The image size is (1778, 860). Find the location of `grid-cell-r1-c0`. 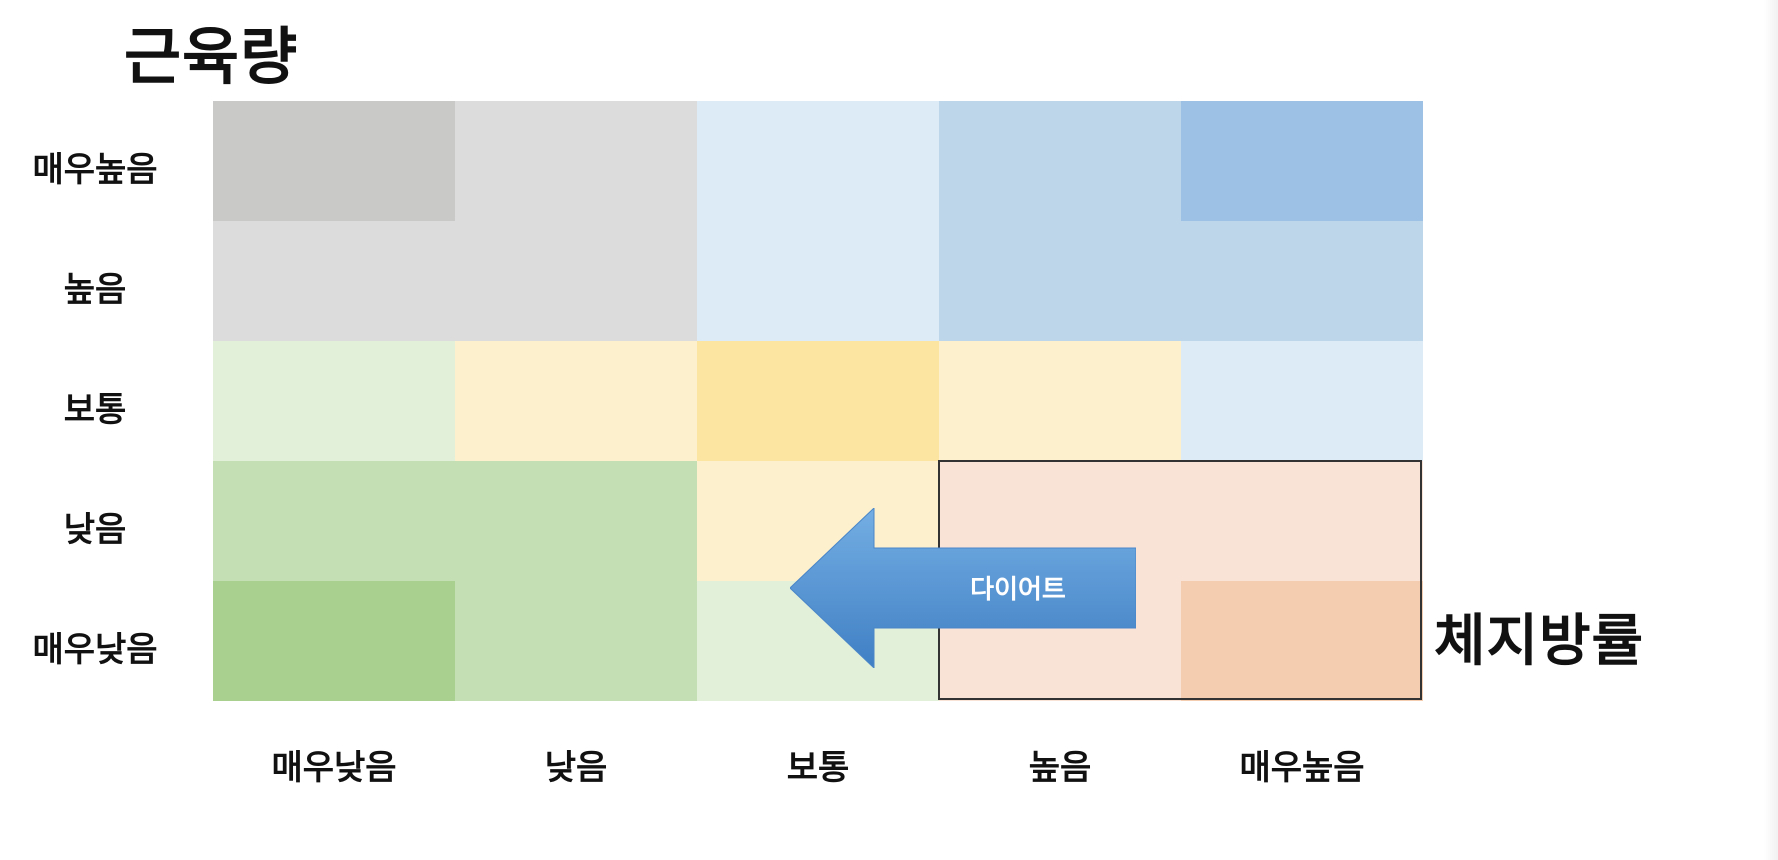

grid-cell-r1-c0 is located at coordinates (334, 281).